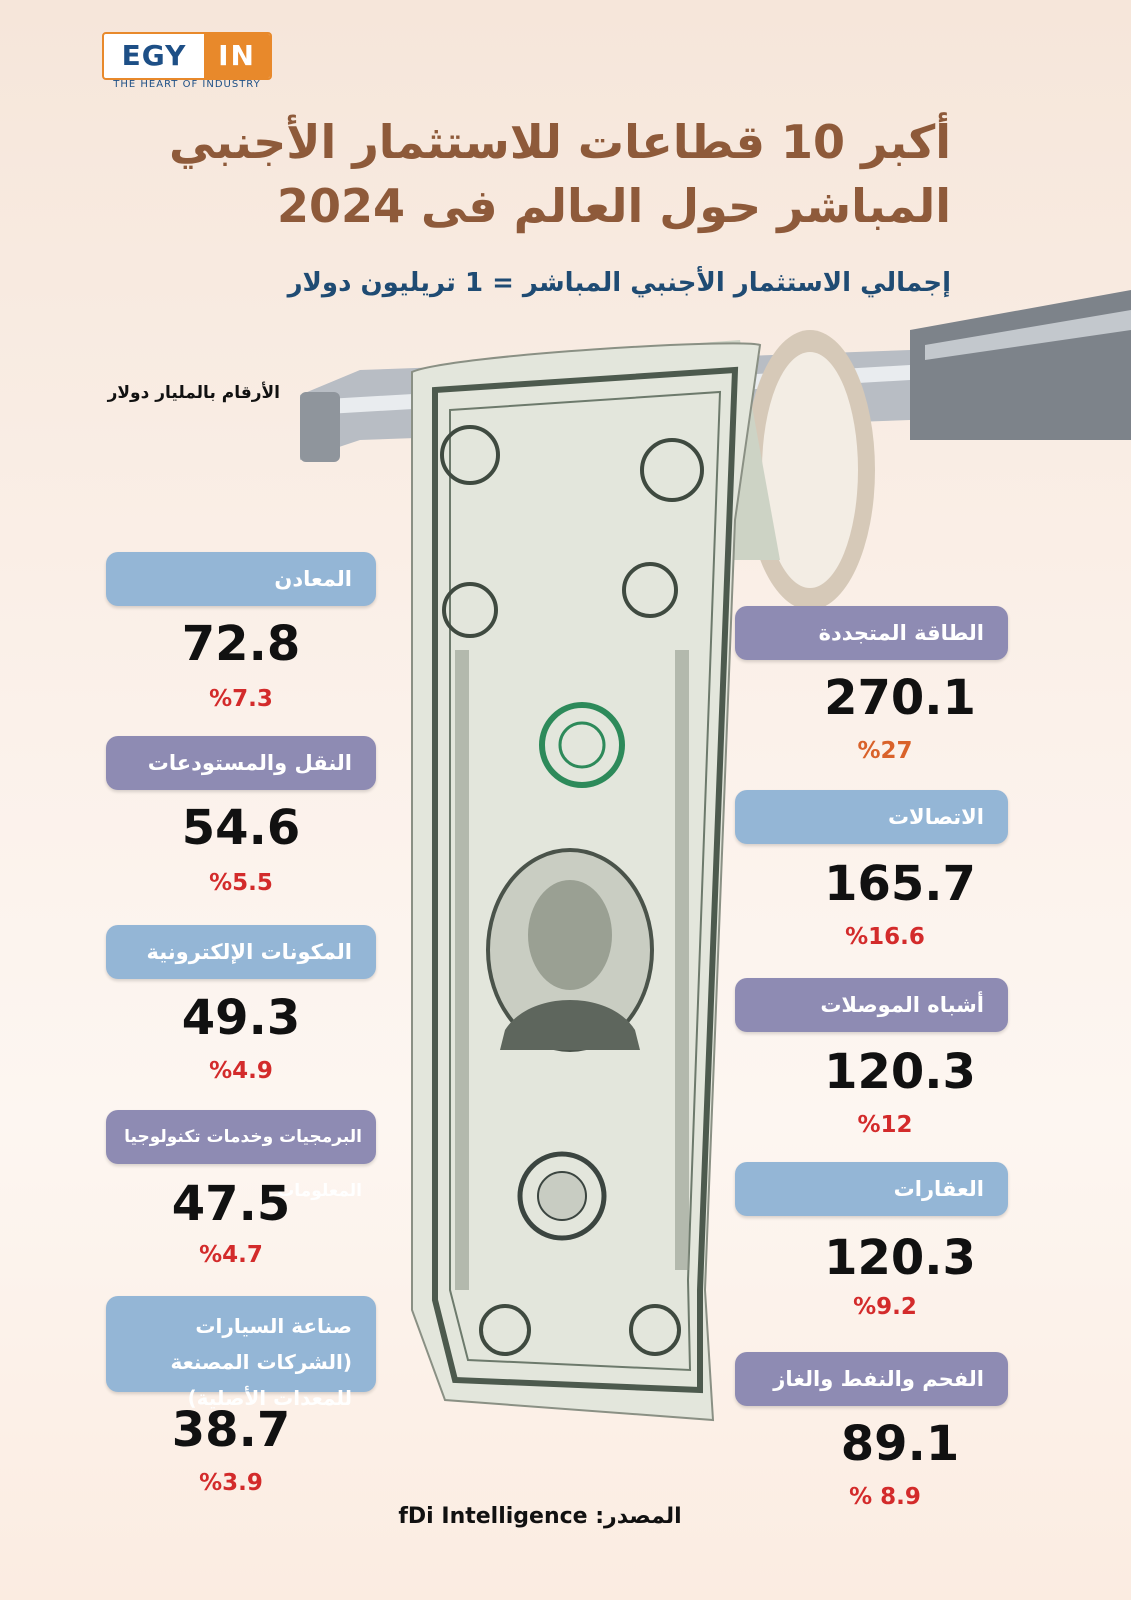 The image size is (1131, 1600). I want to click on sector-percent-software-it: %4.7, so click(231, 1255).